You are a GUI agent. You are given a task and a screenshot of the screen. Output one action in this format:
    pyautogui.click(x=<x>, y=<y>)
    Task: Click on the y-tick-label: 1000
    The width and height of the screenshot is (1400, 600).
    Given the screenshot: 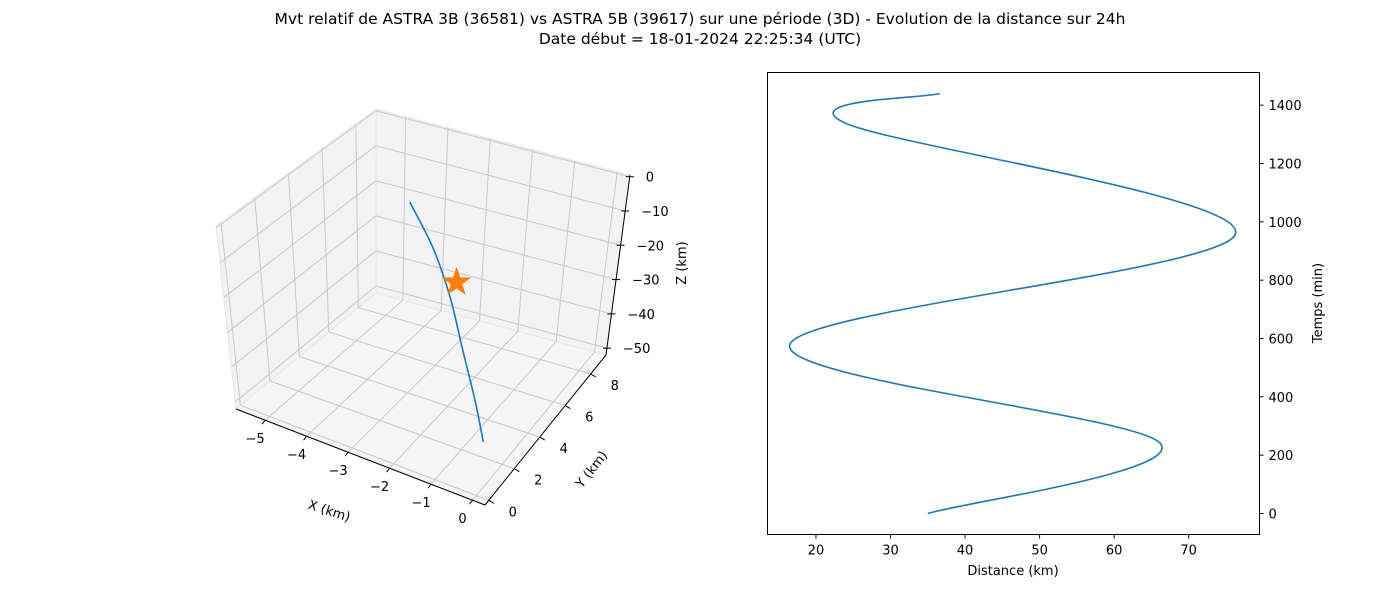 What is the action you would take?
    pyautogui.click(x=1285, y=223)
    